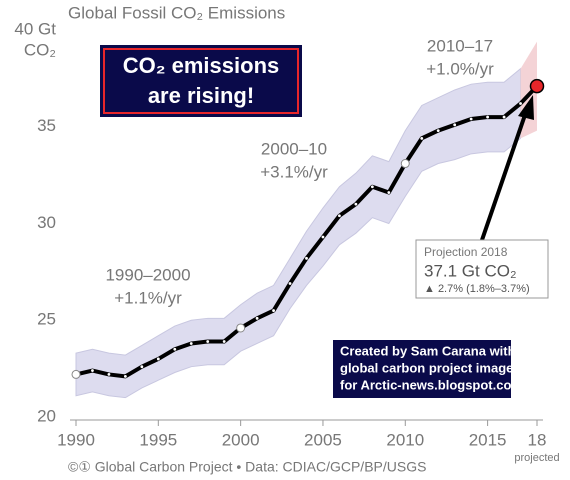  I want to click on projection-change: ▲ 2.7% (1.8%–3.7%), so click(477, 289).